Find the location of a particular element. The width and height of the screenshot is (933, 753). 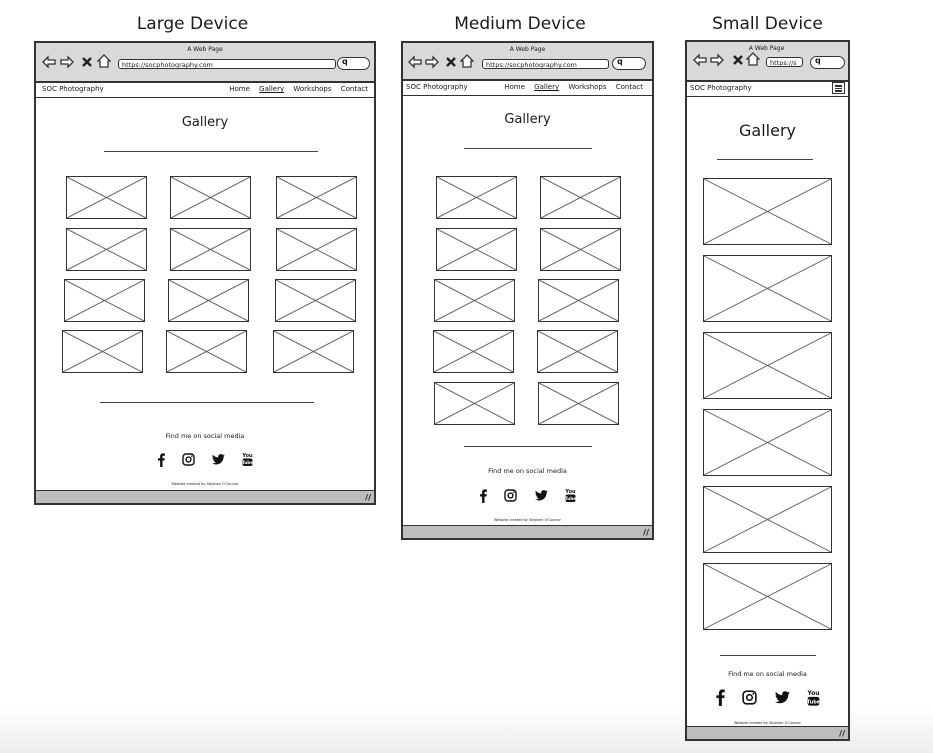

url-bar: https://s is located at coordinates (784, 62).